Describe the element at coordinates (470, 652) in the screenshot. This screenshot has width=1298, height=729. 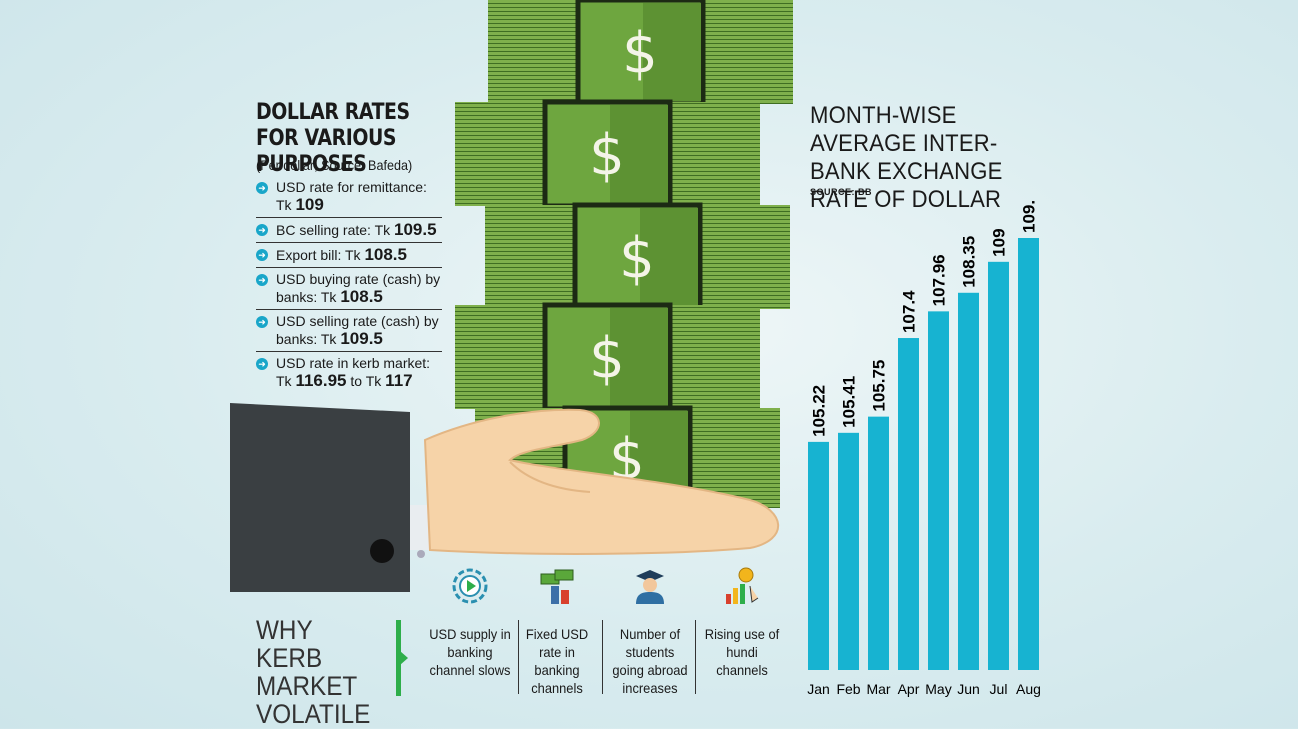
I see `reason-text: USD supply in banking channel slows` at that location.